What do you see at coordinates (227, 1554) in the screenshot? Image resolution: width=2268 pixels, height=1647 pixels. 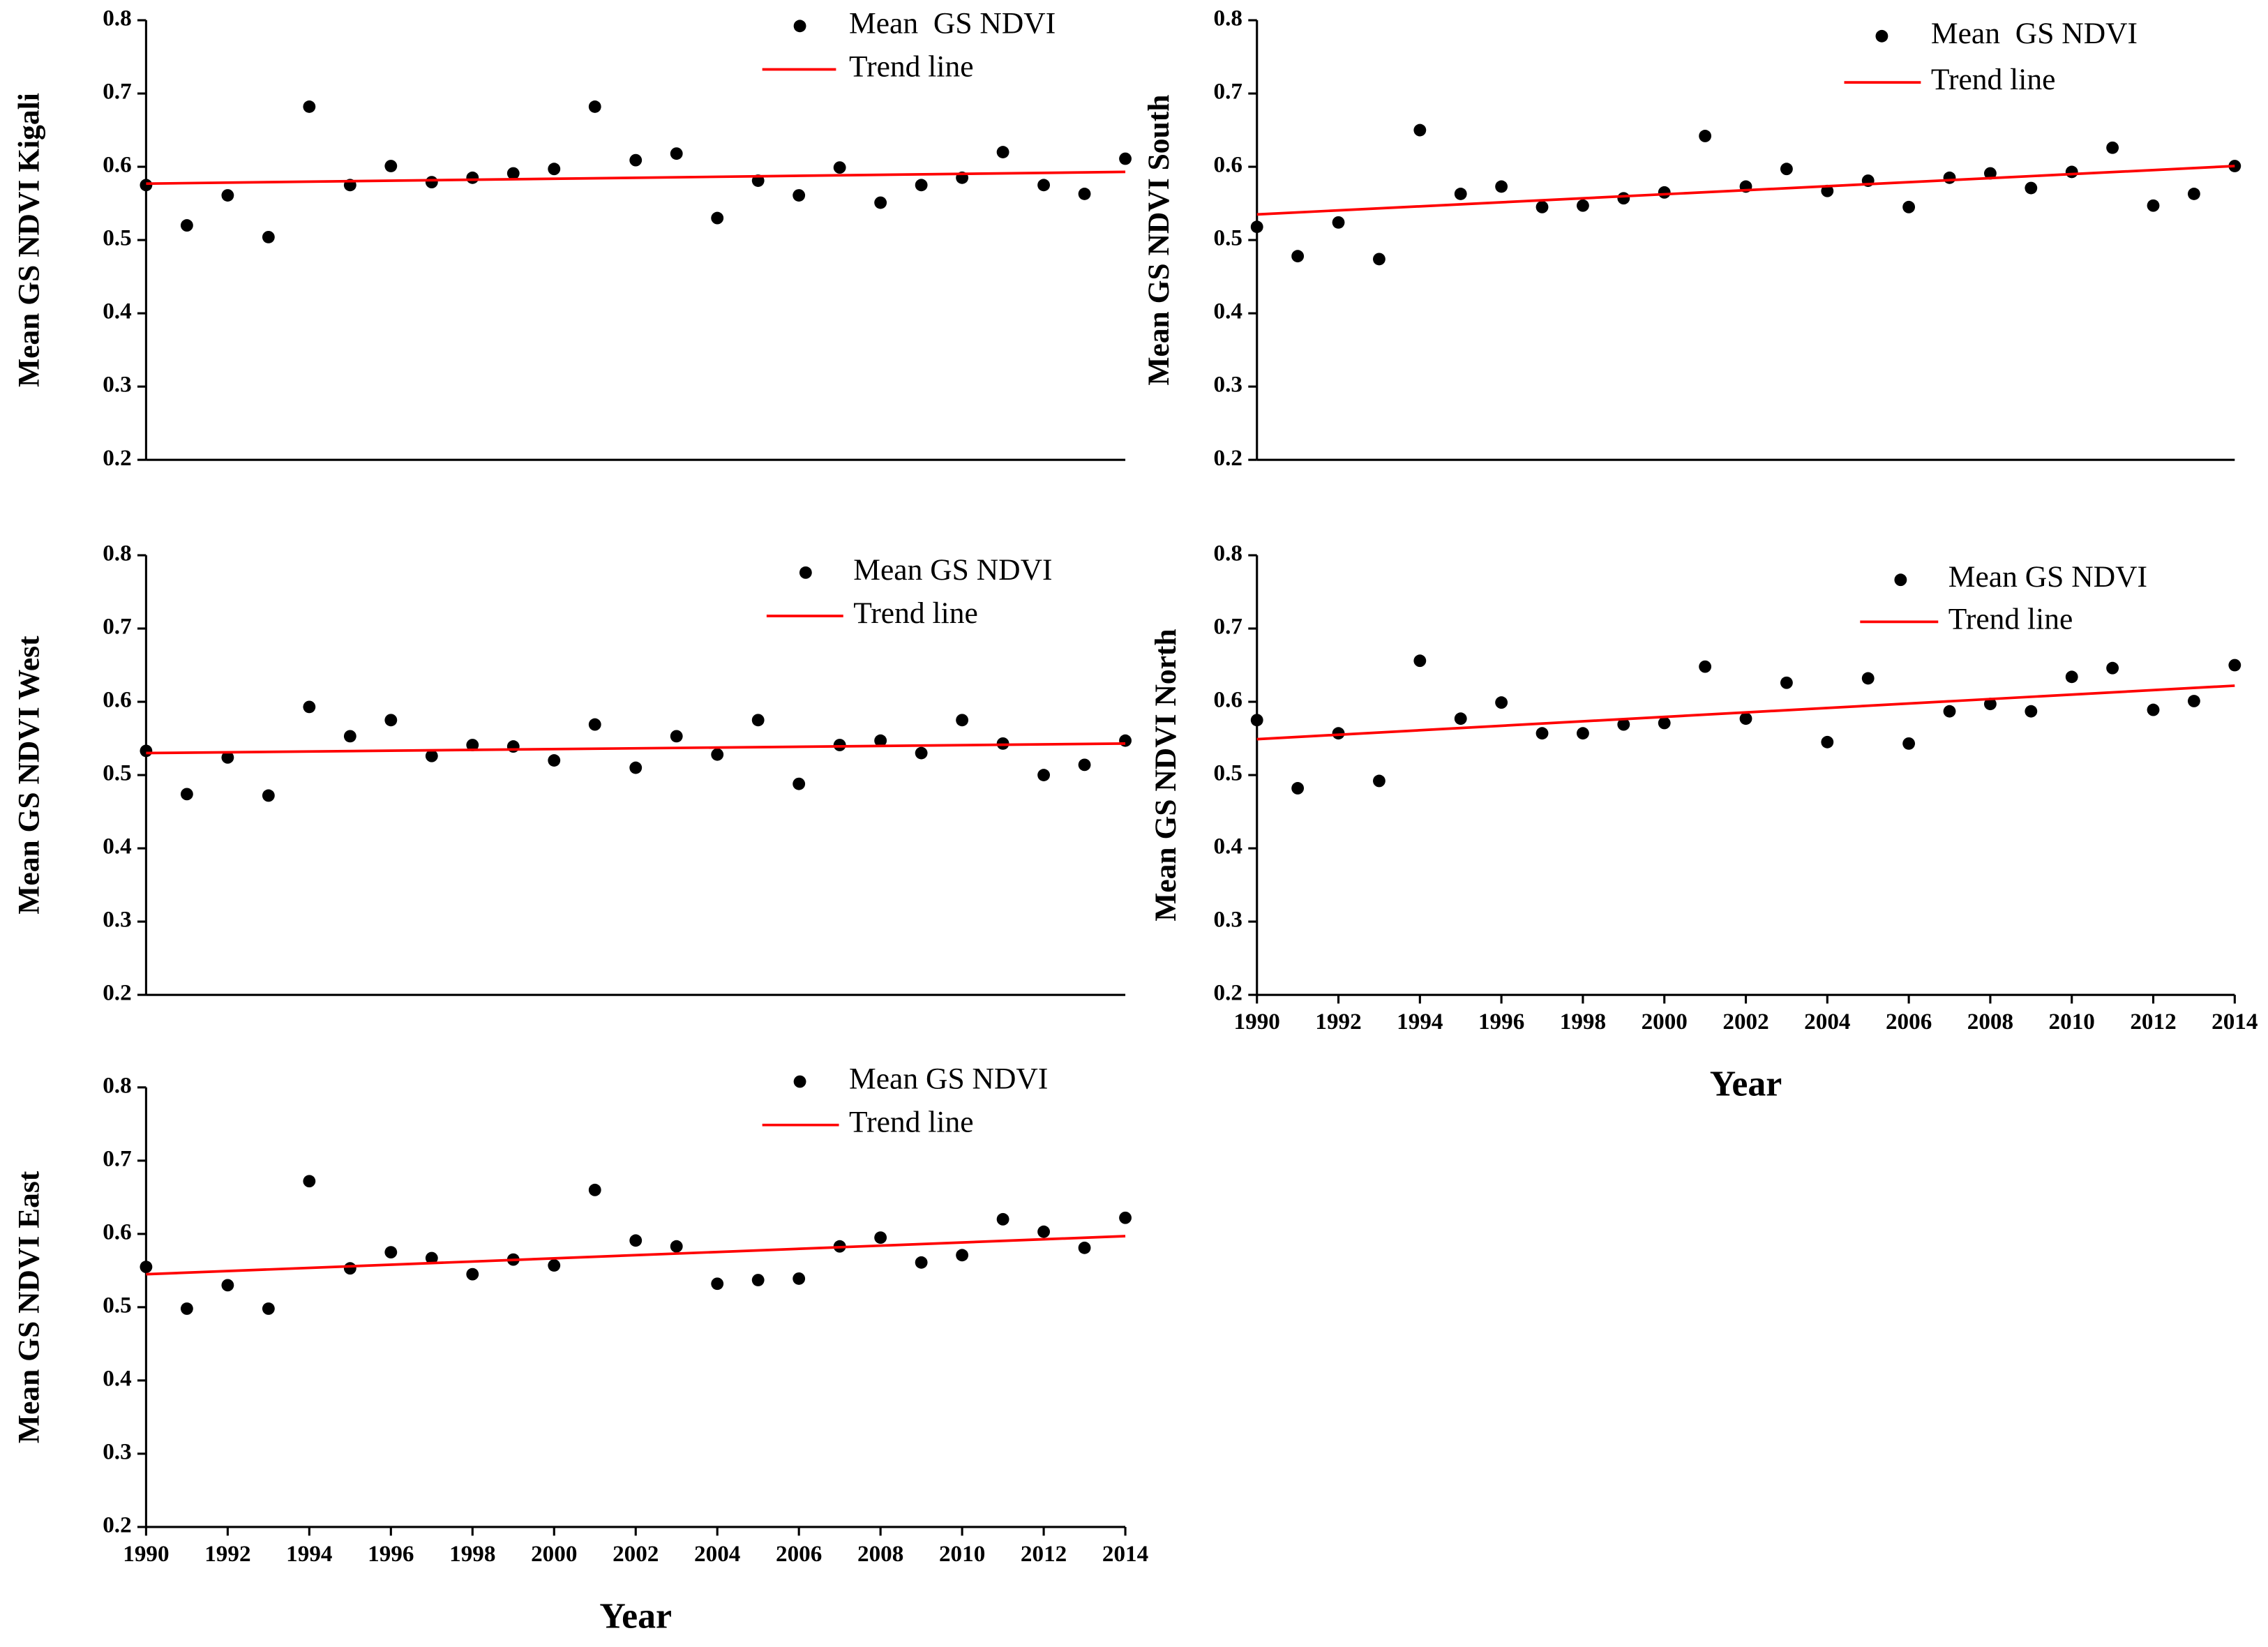 I see `x-tick-label: 1992` at bounding box center [227, 1554].